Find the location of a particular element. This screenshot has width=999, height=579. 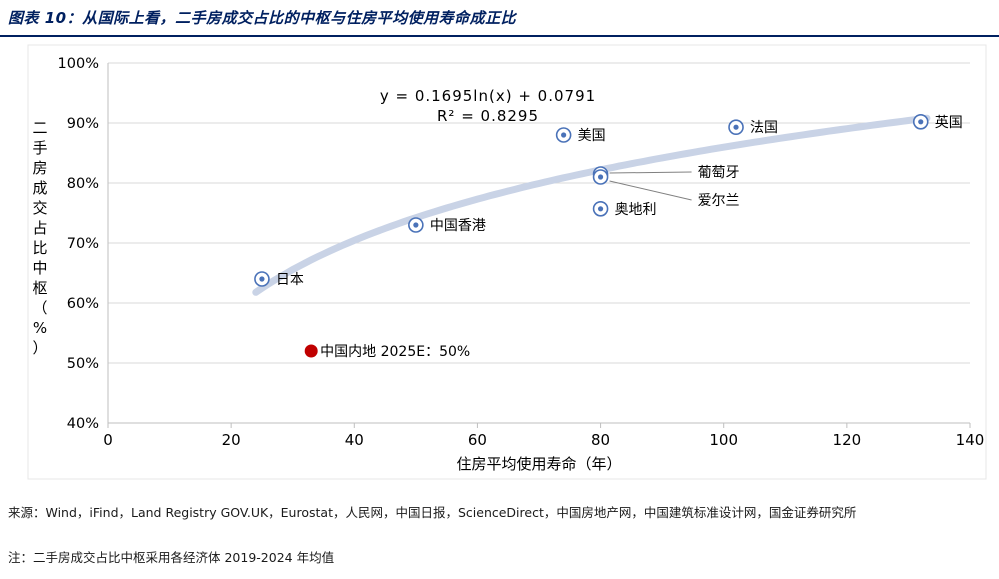

figure-title: 图表 10：从国际上看，二手房成交占比的中枢与住房平均使用寿命成正比 is located at coordinates (262, 18).